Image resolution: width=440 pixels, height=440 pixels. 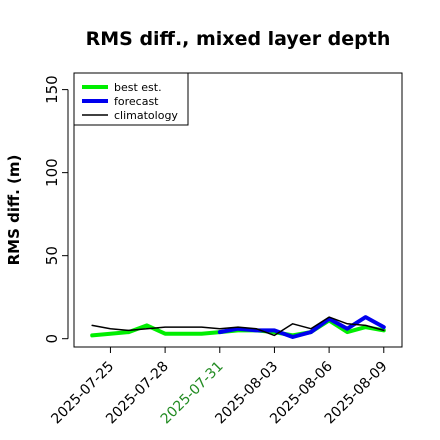 I want to click on series-line-climatology, so click(x=238, y=326).